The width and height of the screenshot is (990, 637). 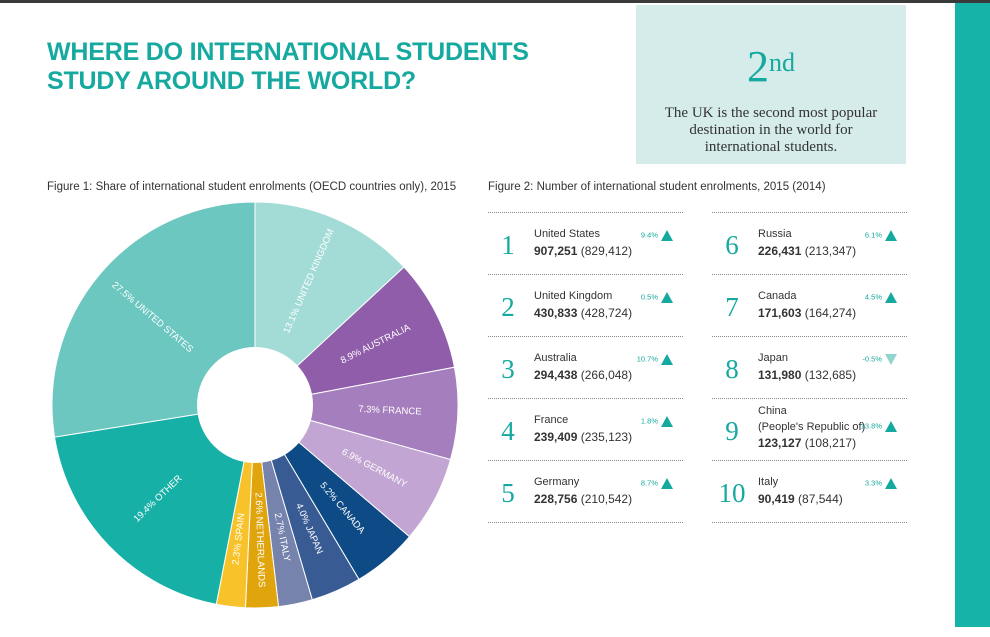 I want to click on row-value-2014: (210,542), so click(x=606, y=499).